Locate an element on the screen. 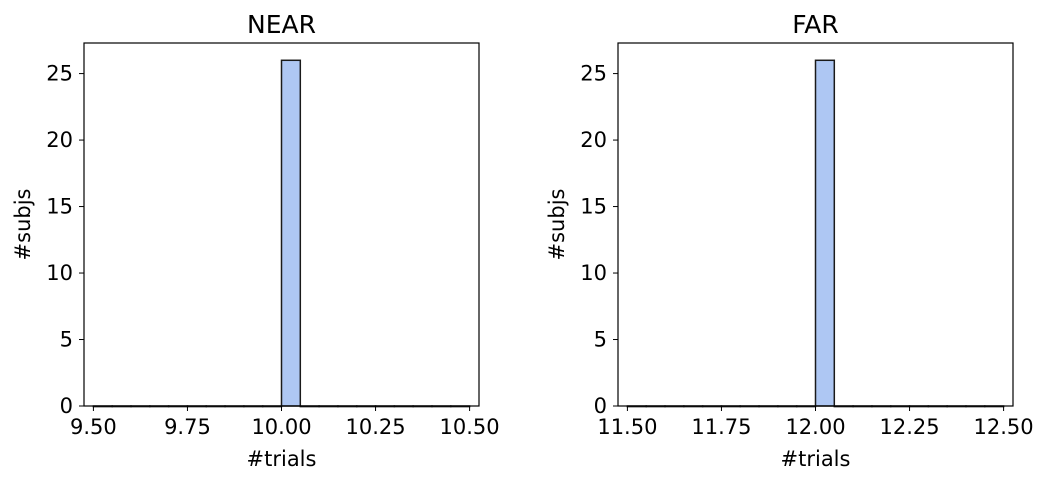  x-tick-label: 12.25 is located at coordinates (909, 427).